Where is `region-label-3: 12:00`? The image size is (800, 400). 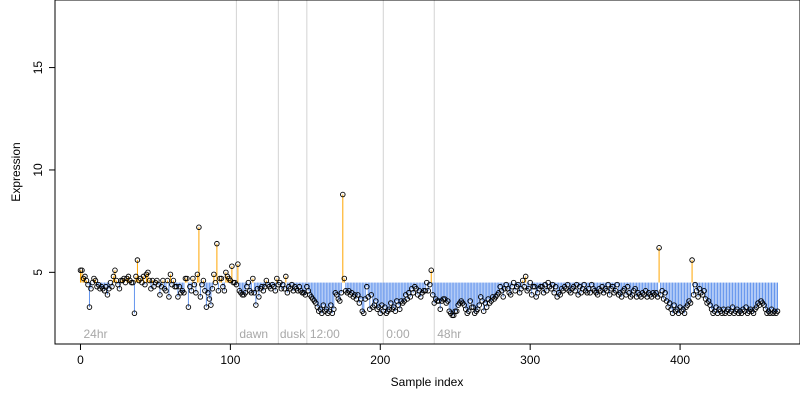 region-label-3: 12:00 is located at coordinates (325, 334).